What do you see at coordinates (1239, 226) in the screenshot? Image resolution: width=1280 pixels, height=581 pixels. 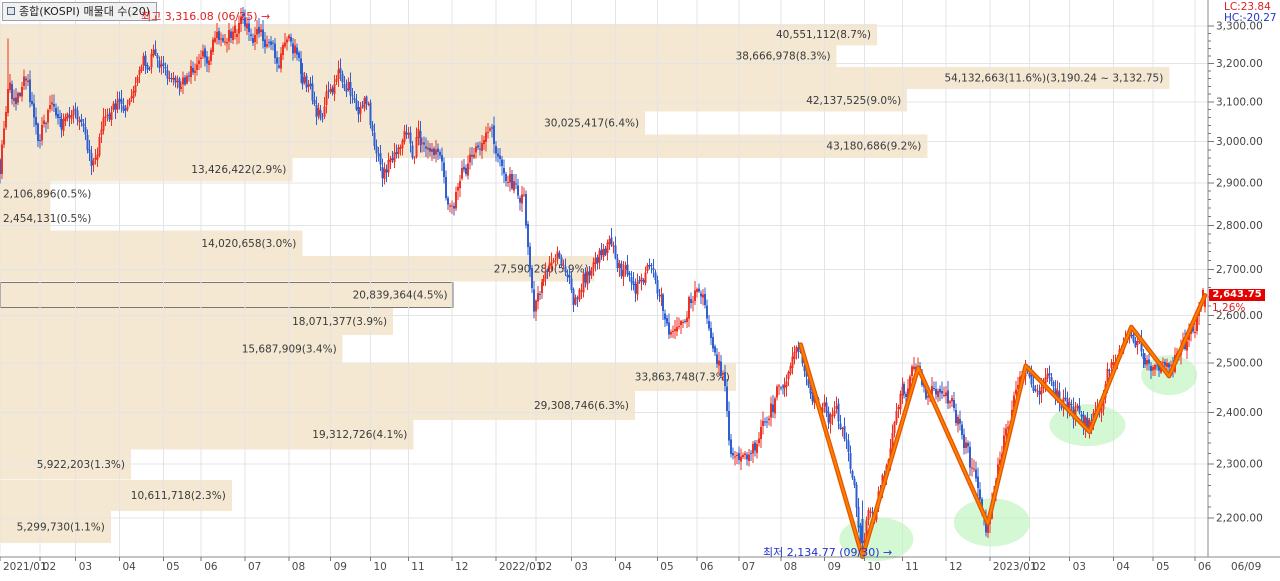 I see `svg-text: 2,800.00` at bounding box center [1239, 226].